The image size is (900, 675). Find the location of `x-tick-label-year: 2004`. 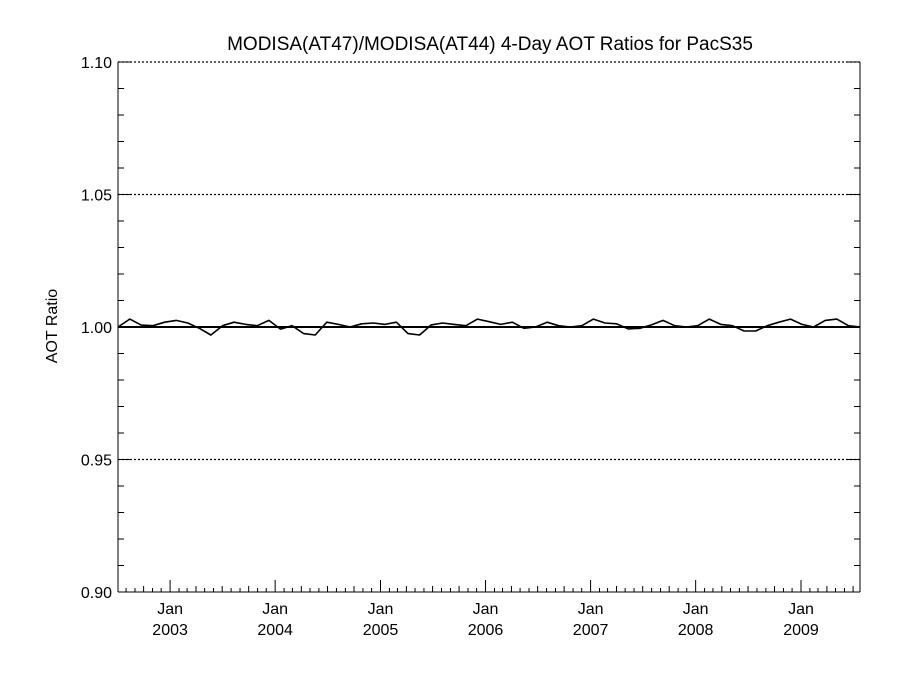

x-tick-label-year: 2004 is located at coordinates (275, 630).